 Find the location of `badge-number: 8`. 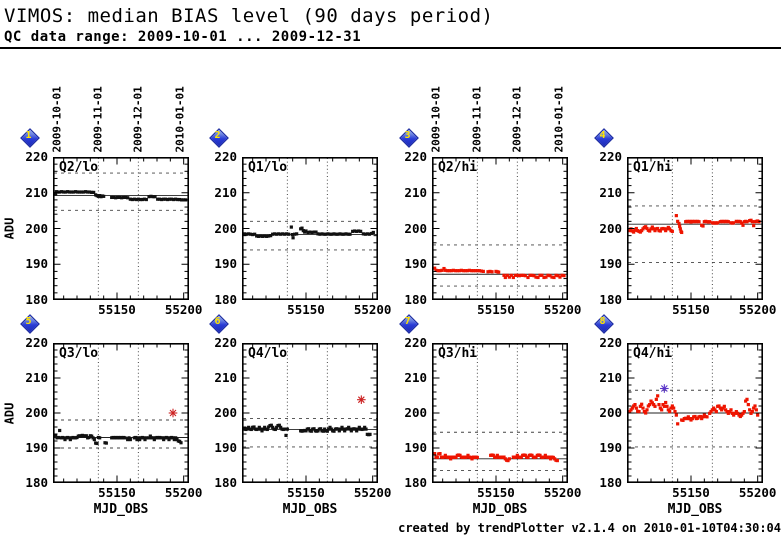

badge-number: 8 is located at coordinates (602, 321).